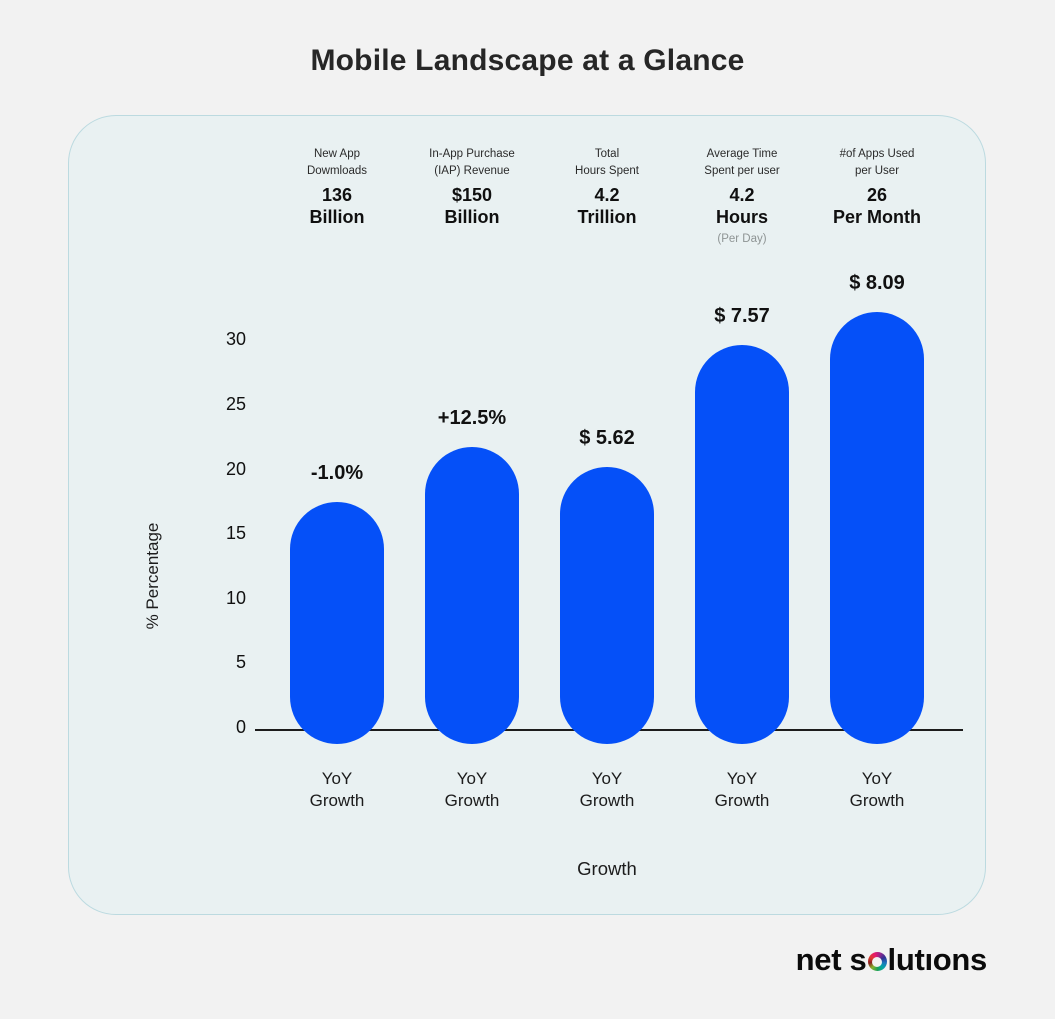 Image resolution: width=1055 pixels, height=1019 pixels. What do you see at coordinates (152, 576) in the screenshot?
I see `y-axis-label: % Percentage` at bounding box center [152, 576].